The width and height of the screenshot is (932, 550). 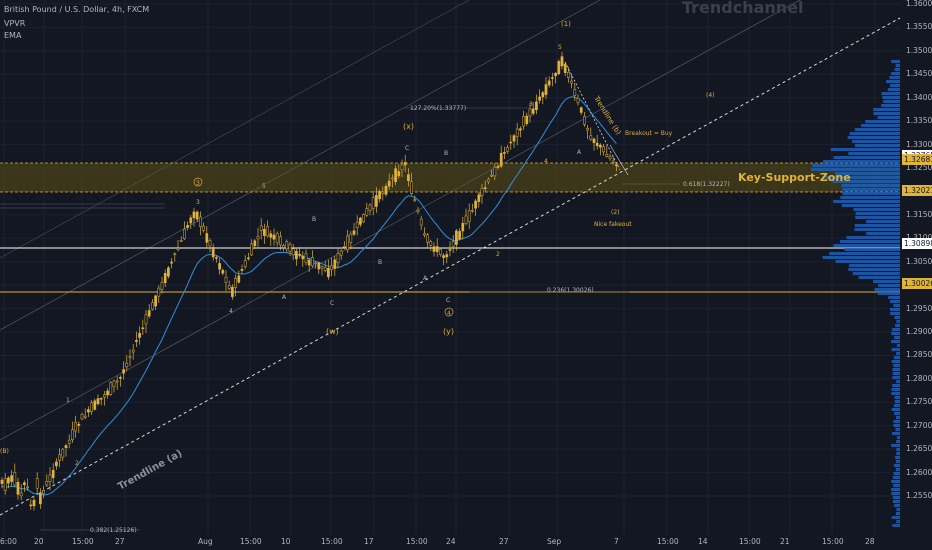 I want to click on x-tick-label: 28, so click(x=870, y=541).